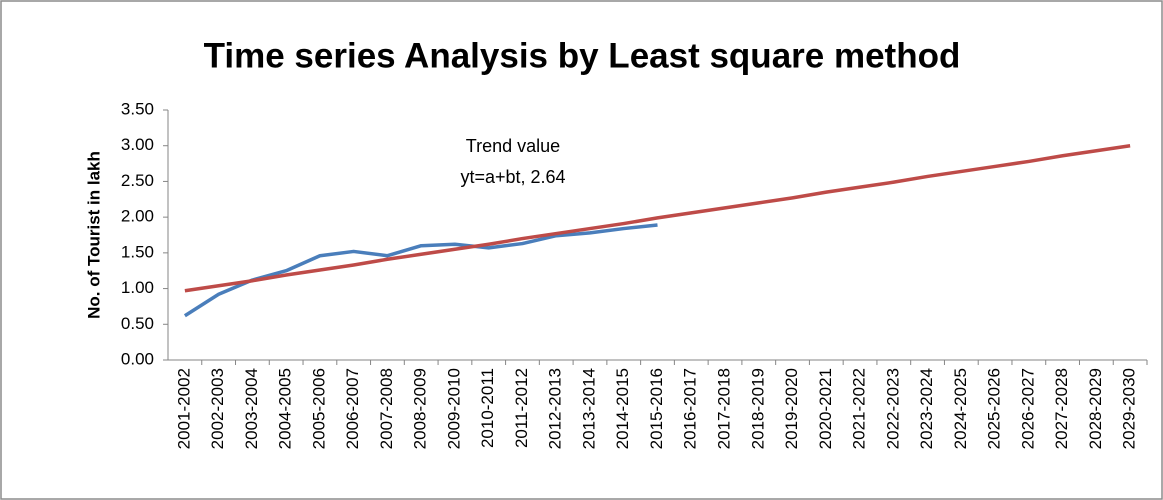 The image size is (1163, 500). Describe the element at coordinates (137, 323) in the screenshot. I see `y-tick-label: 0.50` at that location.